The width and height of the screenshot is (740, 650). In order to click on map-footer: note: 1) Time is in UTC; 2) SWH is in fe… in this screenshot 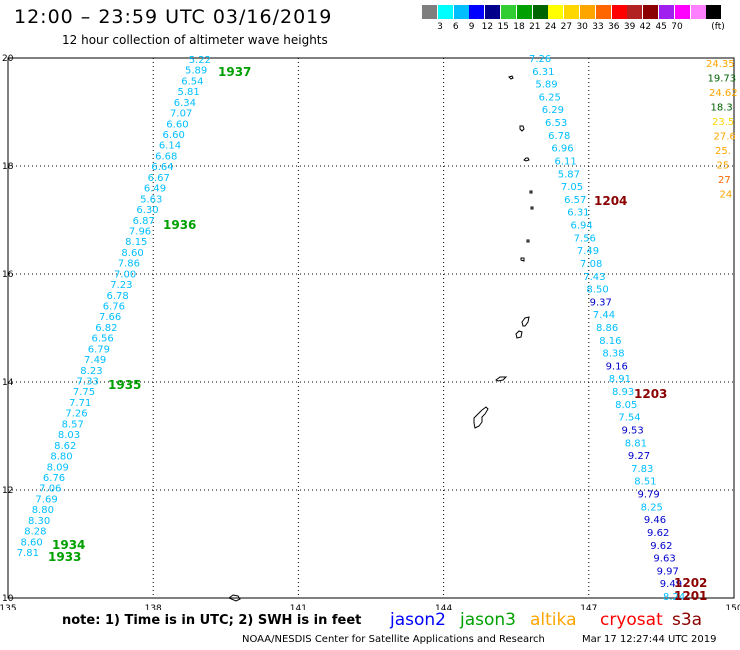, I will do `click(370, 630)`.